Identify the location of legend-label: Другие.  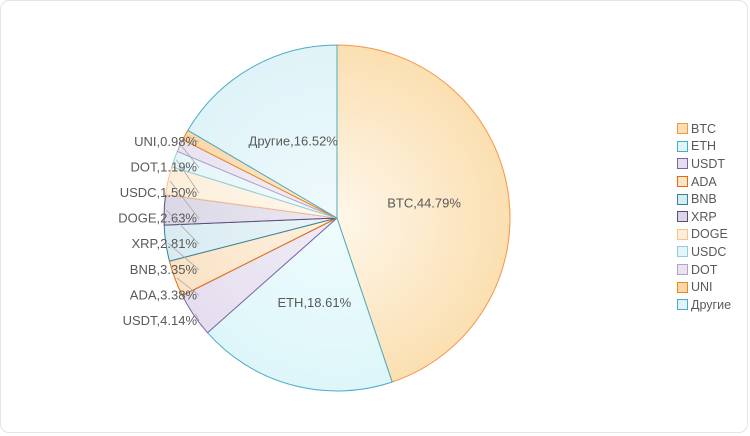
(711, 304).